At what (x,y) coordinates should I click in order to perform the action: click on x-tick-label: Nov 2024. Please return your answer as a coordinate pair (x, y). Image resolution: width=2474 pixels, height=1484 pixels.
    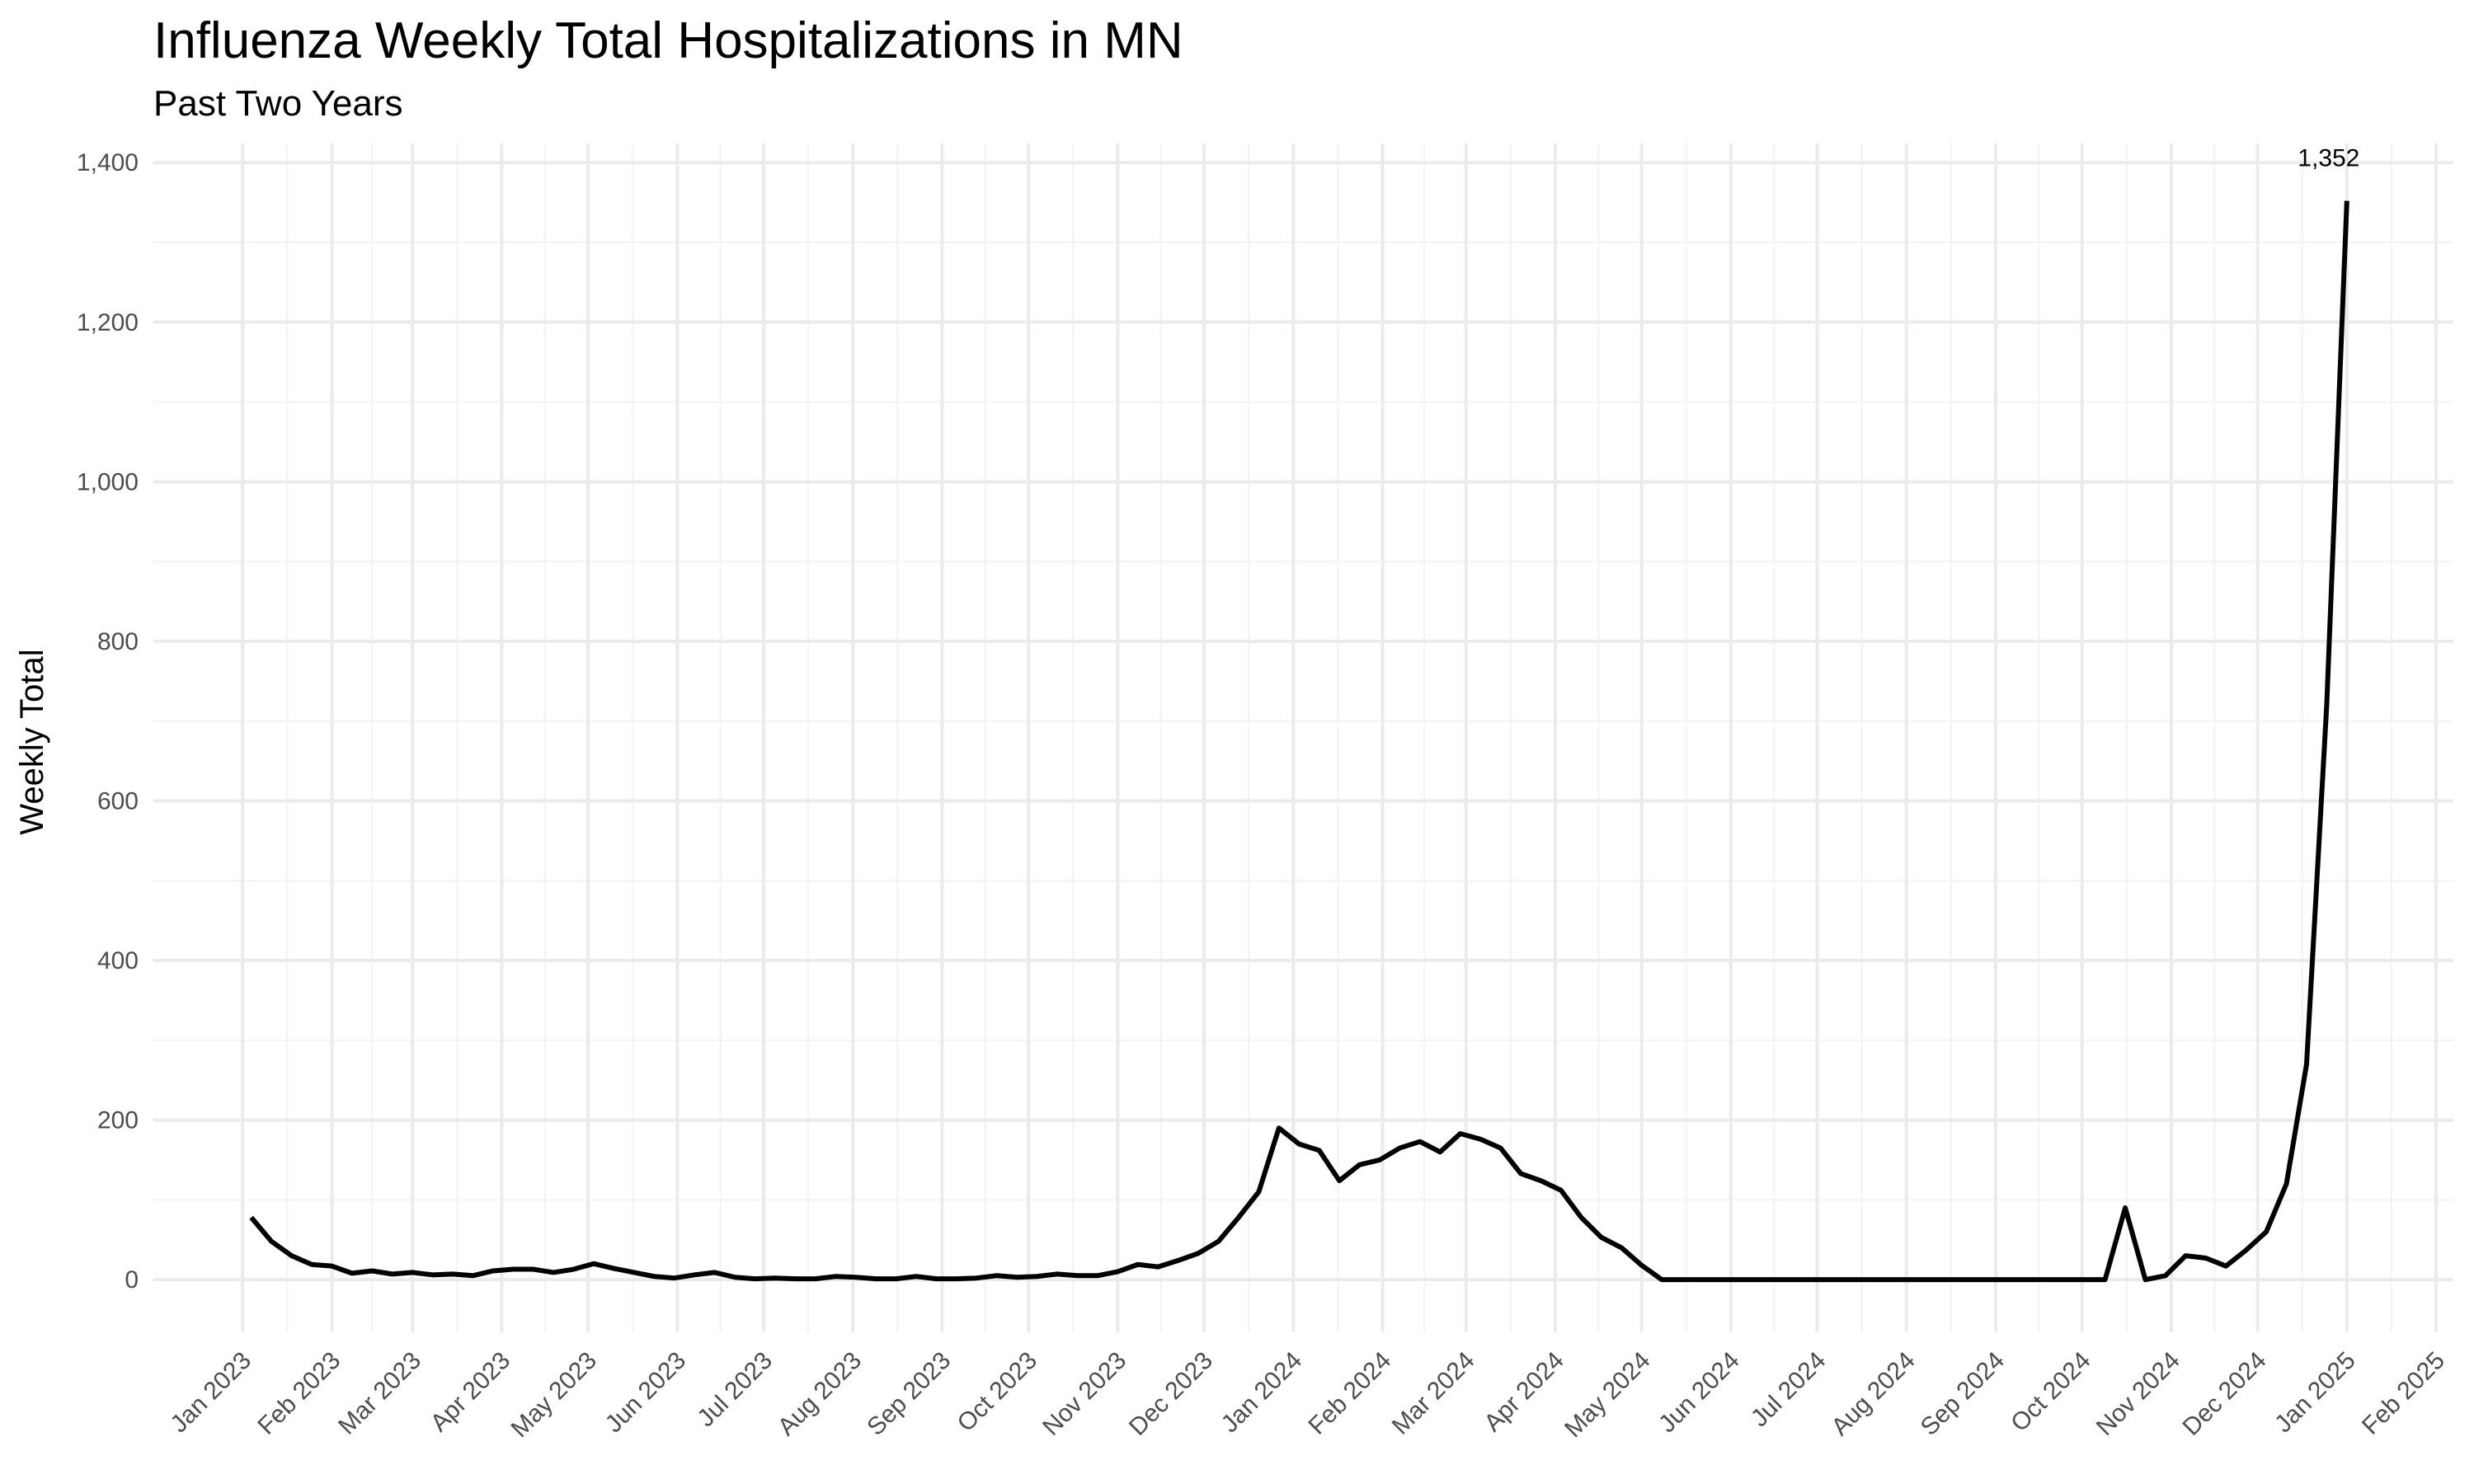
    Looking at the image, I should click on (2138, 1394).